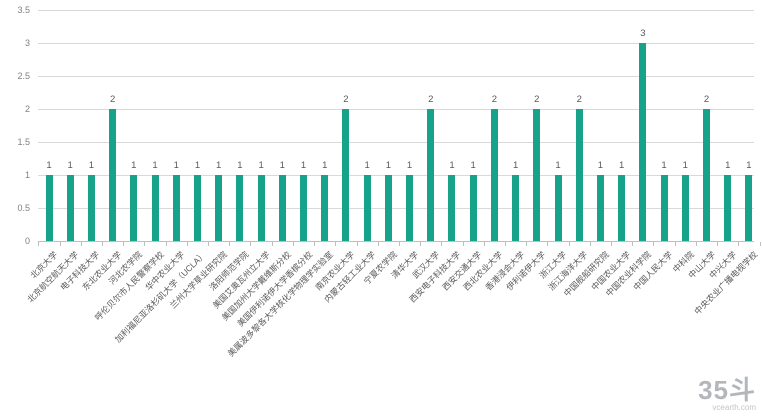 This screenshot has height=418, width=762. What do you see at coordinates (23, 76) in the screenshot?
I see `y-axis-label: 2.5` at bounding box center [23, 76].